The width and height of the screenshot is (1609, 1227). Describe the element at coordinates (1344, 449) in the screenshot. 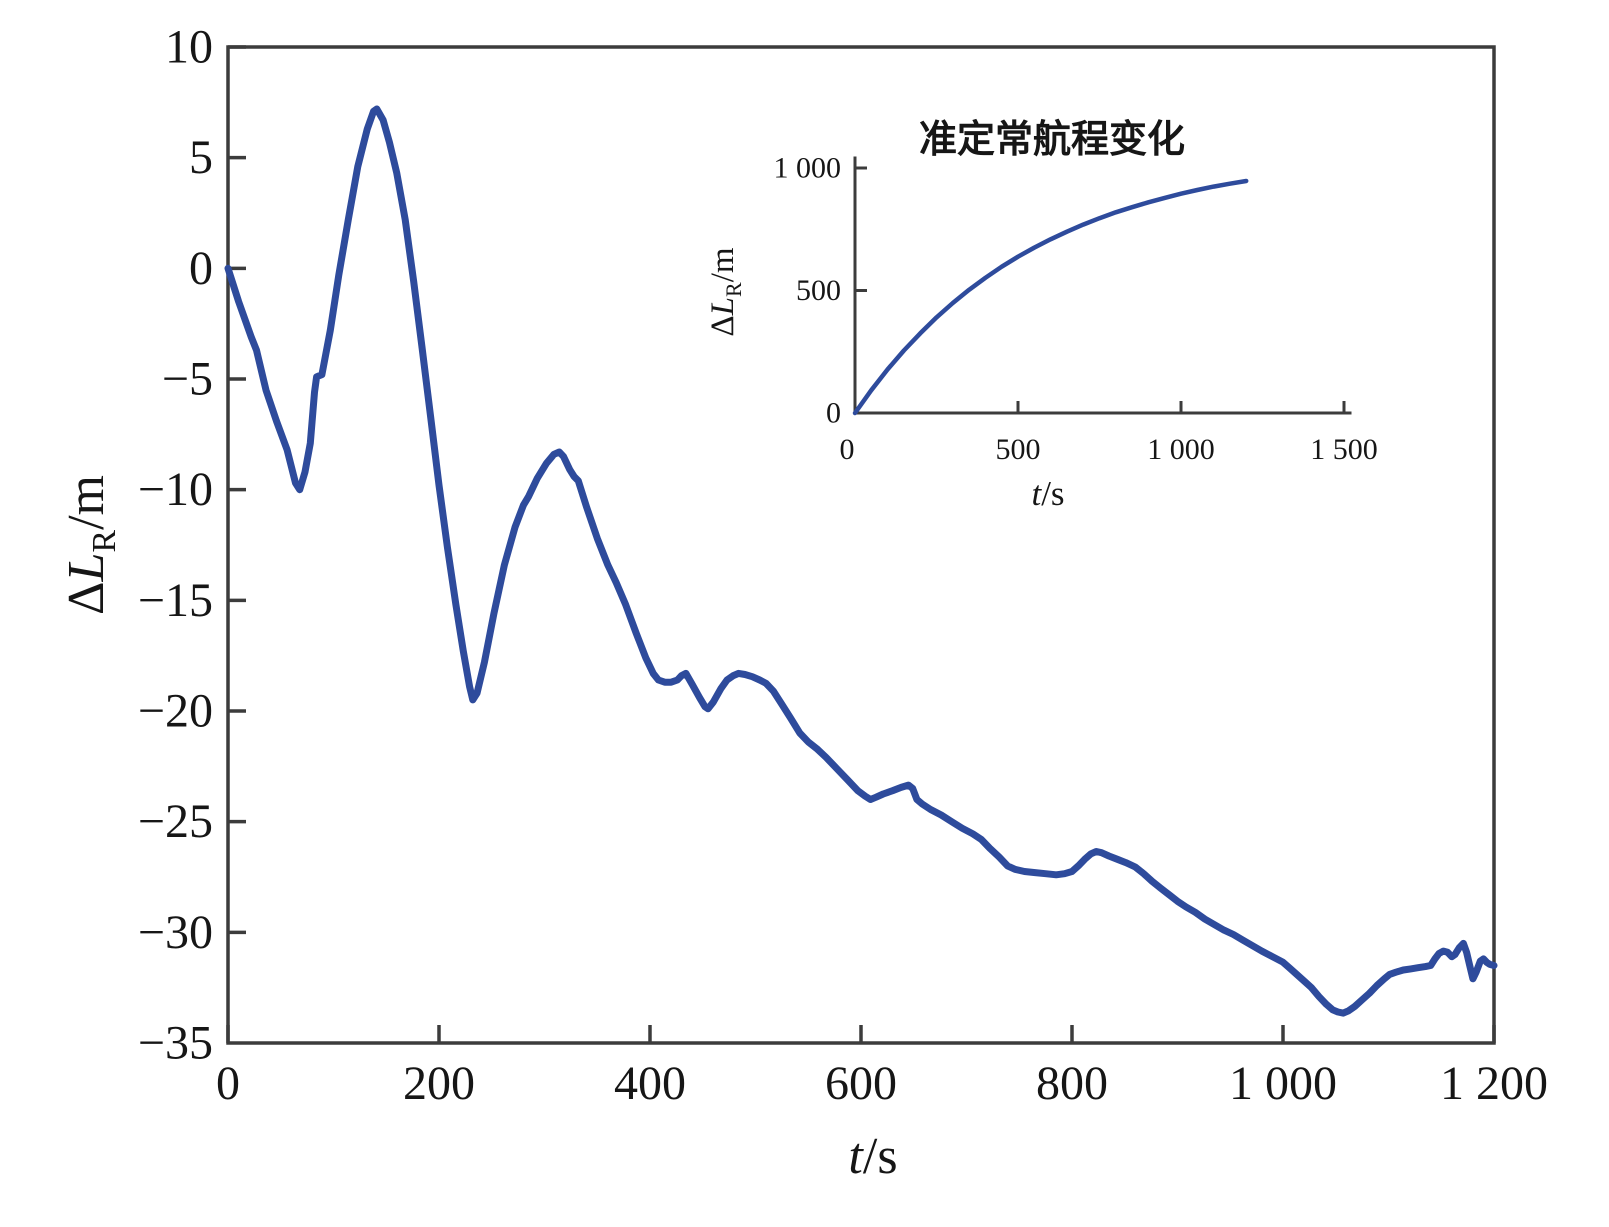

I see `inset-x-tick-label: 1 500` at that location.